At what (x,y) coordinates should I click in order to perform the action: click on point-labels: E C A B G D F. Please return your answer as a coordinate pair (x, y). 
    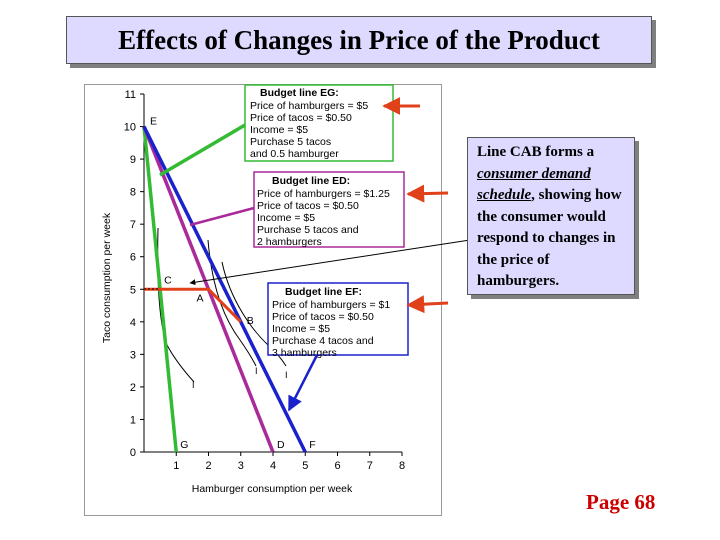
    Looking at the image, I should click on (233, 283).